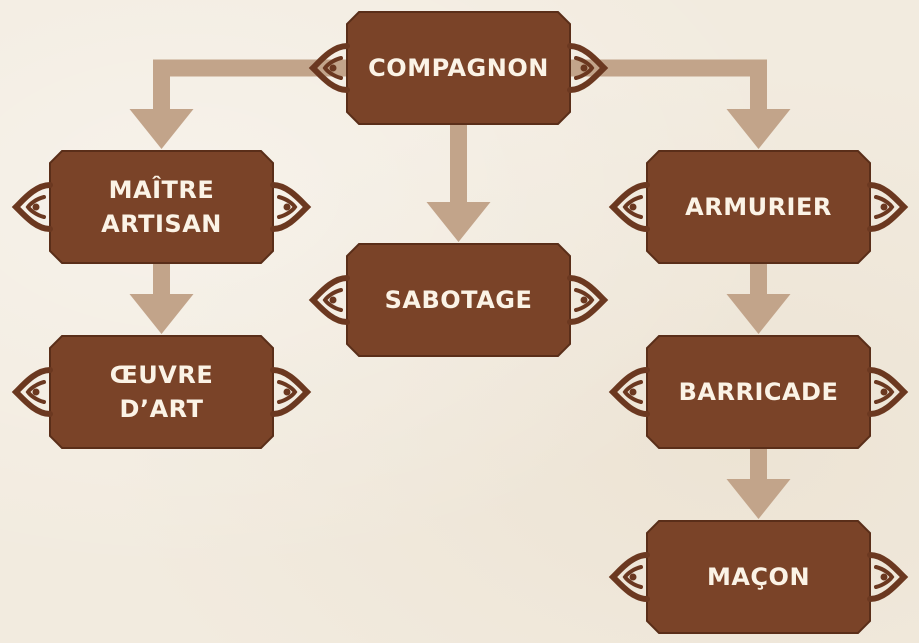 This screenshot has width=919, height=643. What do you see at coordinates (458, 183) in the screenshot?
I see `connector-compagnon-to-sabotage` at bounding box center [458, 183].